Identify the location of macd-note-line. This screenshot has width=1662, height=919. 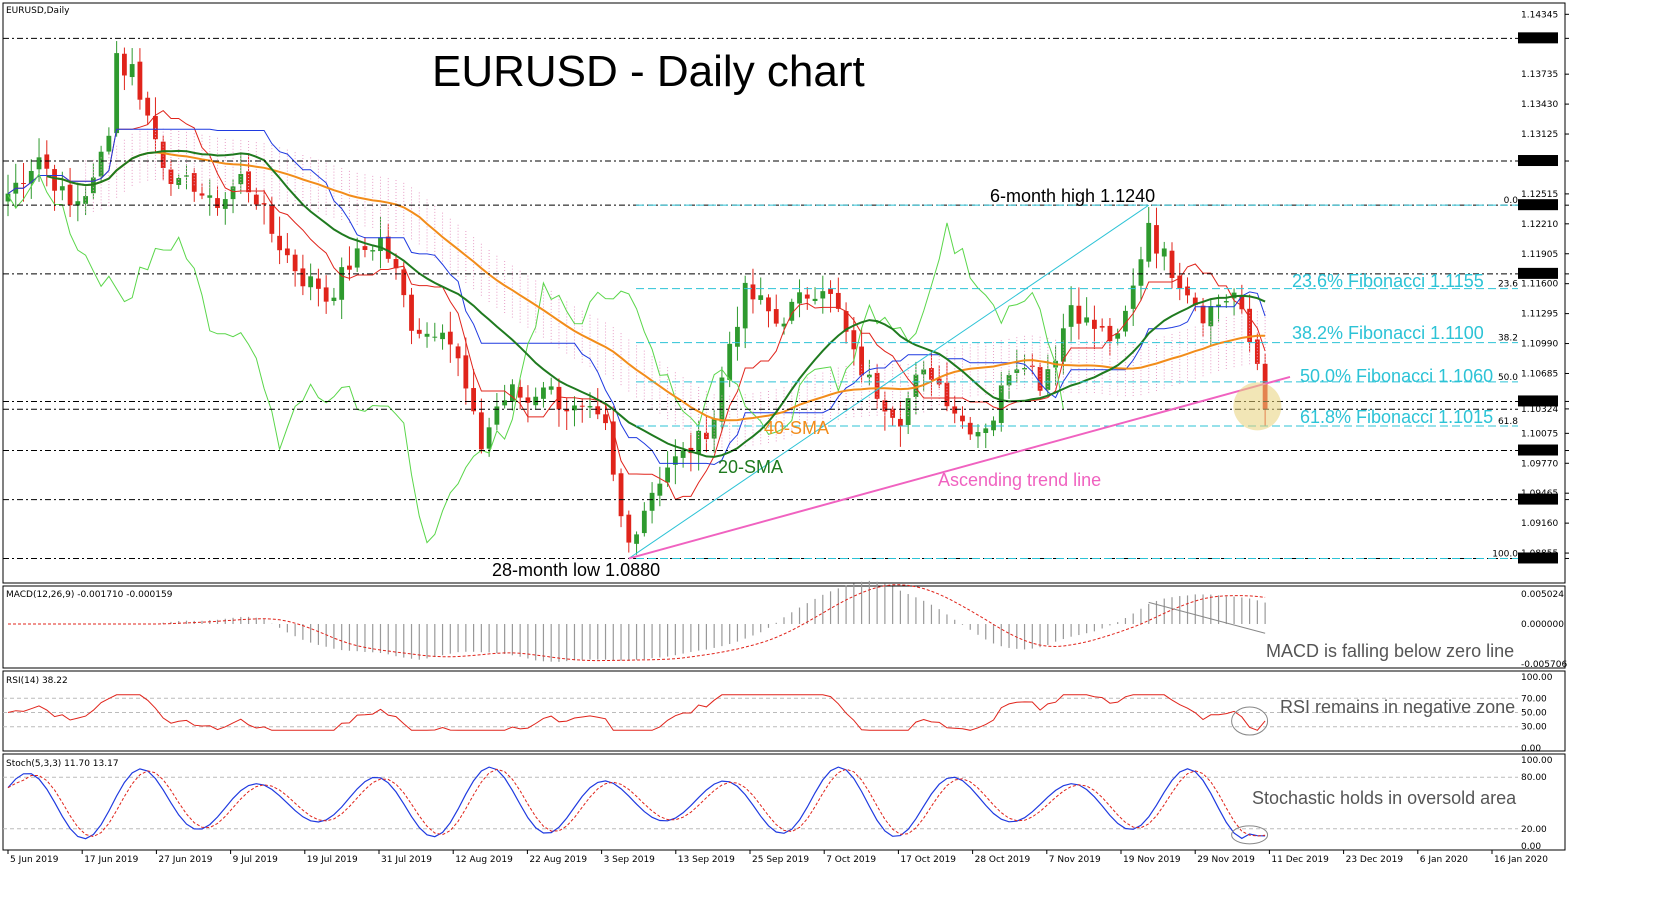
(1207, 617).